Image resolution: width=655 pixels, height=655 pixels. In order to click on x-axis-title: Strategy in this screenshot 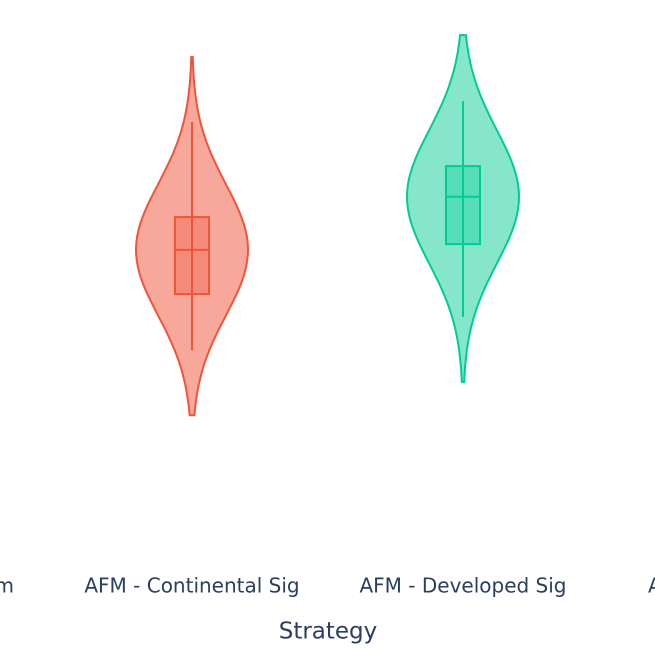, I will do `click(328, 632)`.